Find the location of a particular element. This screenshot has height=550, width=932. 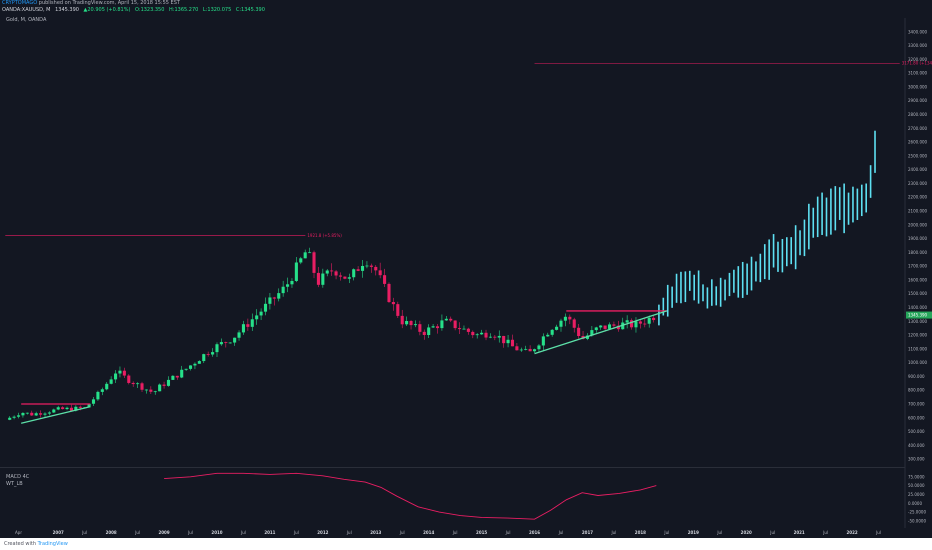

macd-label: MACD 4C is located at coordinates (18, 477).